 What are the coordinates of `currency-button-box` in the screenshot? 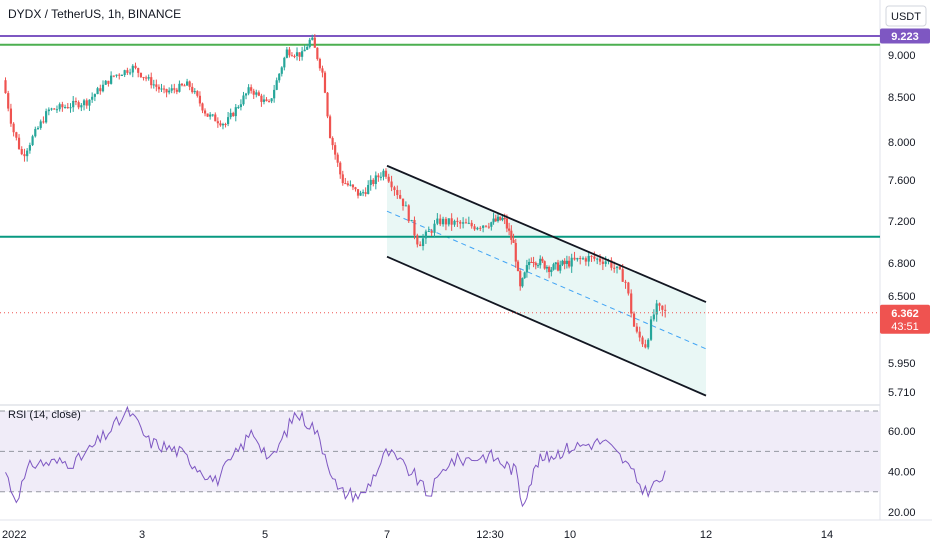 It's located at (906, 16).